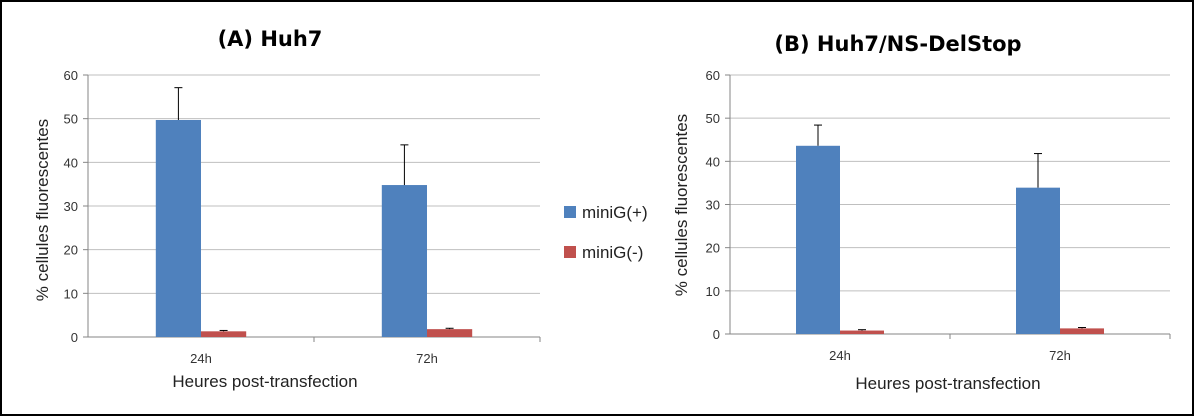 The height and width of the screenshot is (416, 1194). I want to click on chart-a-ytick-label: 10, so click(71, 293).